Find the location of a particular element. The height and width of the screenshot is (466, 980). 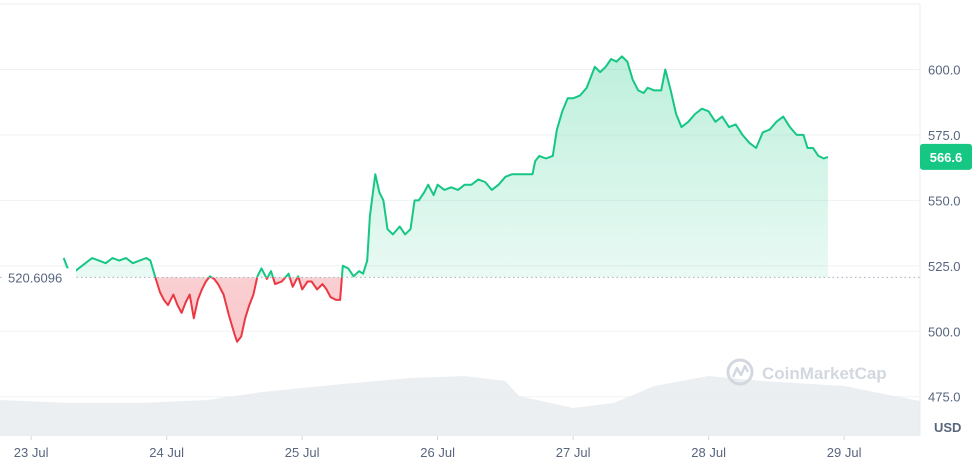

x-tick-label: 23 Jul is located at coordinates (31, 452).